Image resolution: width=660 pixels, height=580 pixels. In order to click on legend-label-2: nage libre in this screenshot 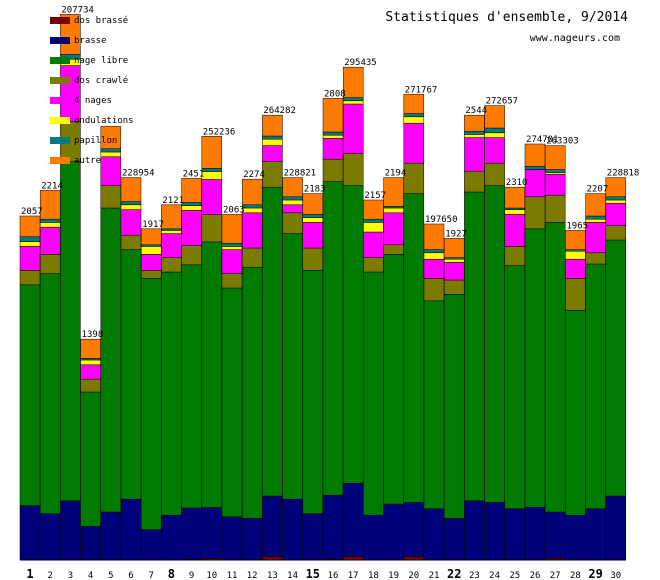, I will do `click(101, 61)`.